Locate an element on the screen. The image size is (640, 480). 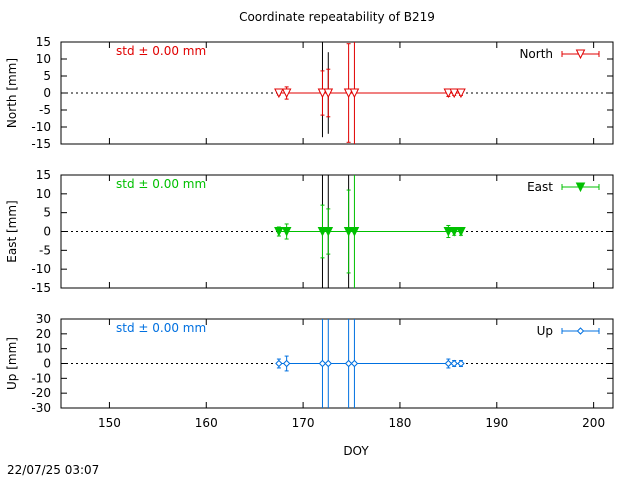
x-tick-label: 180 is located at coordinates (399, 423).